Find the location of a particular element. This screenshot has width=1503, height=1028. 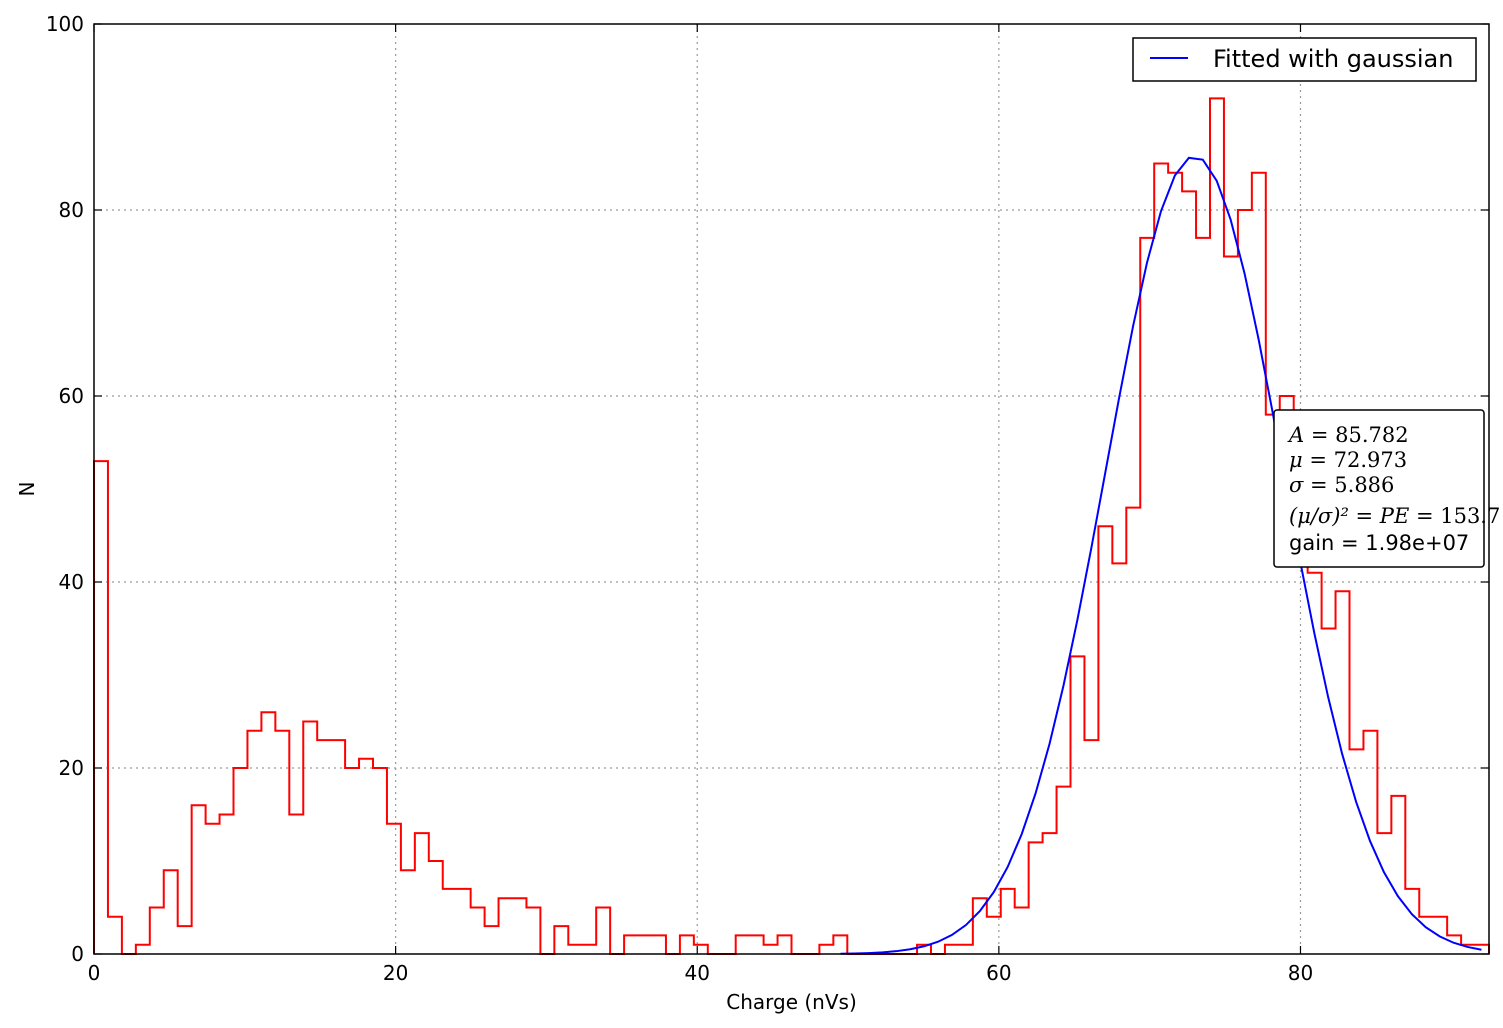

x-tick-label: 0 is located at coordinates (94, 973).